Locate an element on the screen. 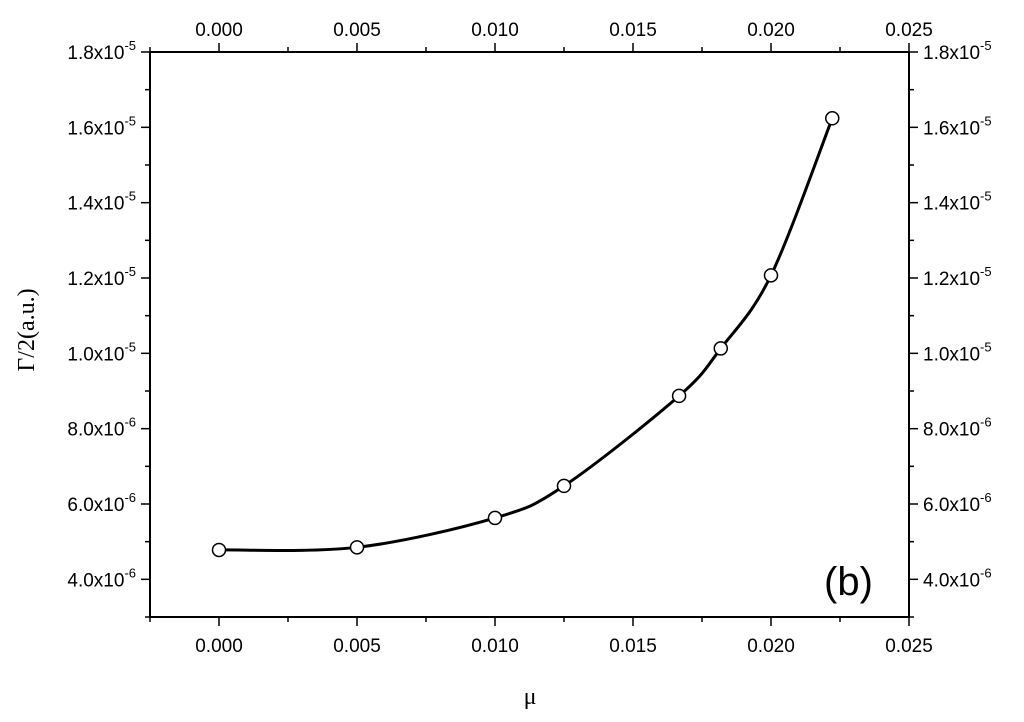 This screenshot has height=722, width=1024. y-tick-label-right: 1.4x10⁻⁵ is located at coordinates (957, 202).